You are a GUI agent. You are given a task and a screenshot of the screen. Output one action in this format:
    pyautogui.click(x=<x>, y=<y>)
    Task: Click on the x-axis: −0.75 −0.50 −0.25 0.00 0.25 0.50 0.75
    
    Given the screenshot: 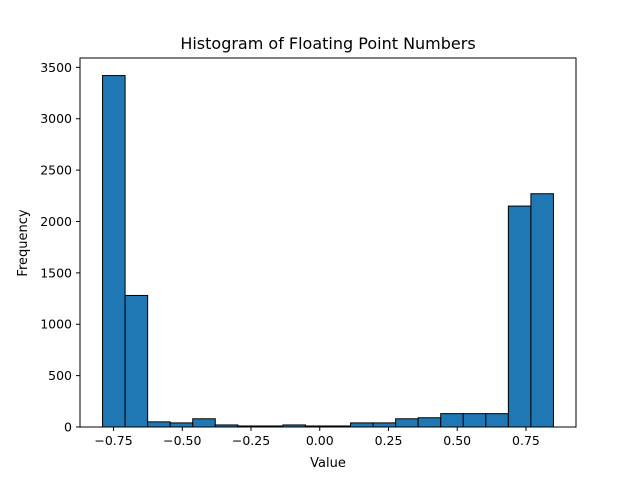 What is the action you would take?
    pyautogui.click(x=317, y=437)
    